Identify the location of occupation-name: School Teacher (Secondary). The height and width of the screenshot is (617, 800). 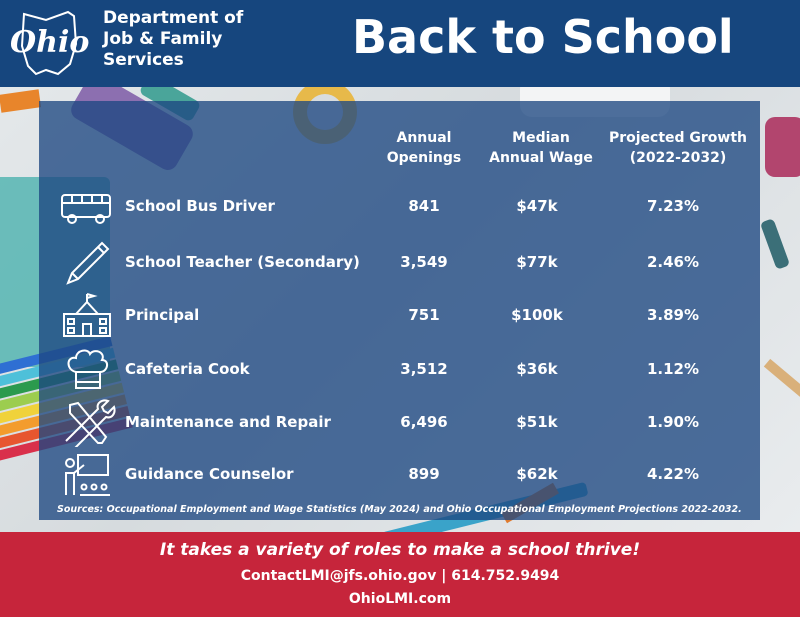
(242, 262).